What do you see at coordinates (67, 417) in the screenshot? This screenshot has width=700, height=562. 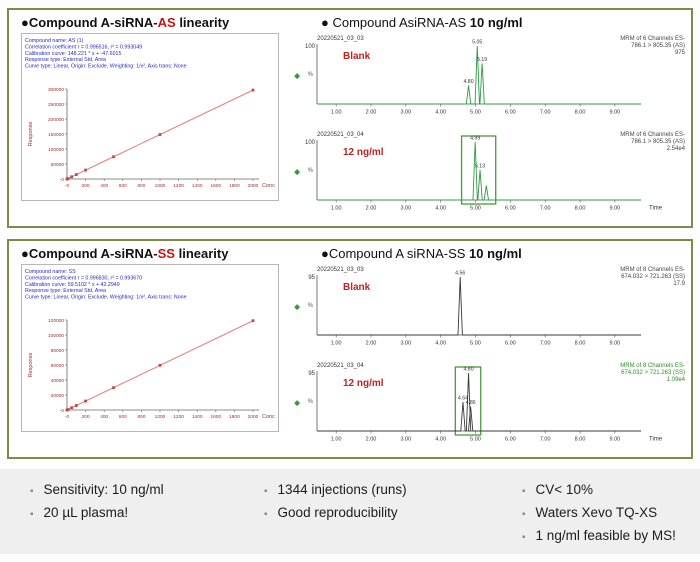 I see `x-tick-label: -0` at bounding box center [67, 417].